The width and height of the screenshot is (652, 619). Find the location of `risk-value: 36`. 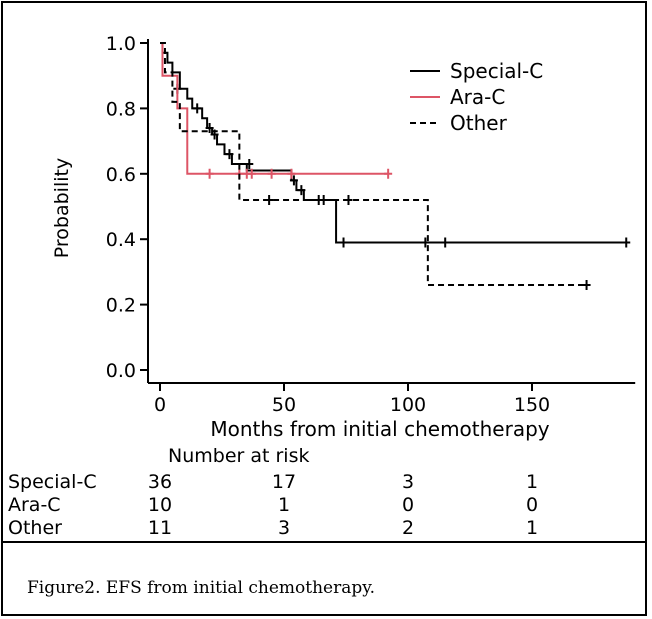

risk-value: 36 is located at coordinates (160, 482).